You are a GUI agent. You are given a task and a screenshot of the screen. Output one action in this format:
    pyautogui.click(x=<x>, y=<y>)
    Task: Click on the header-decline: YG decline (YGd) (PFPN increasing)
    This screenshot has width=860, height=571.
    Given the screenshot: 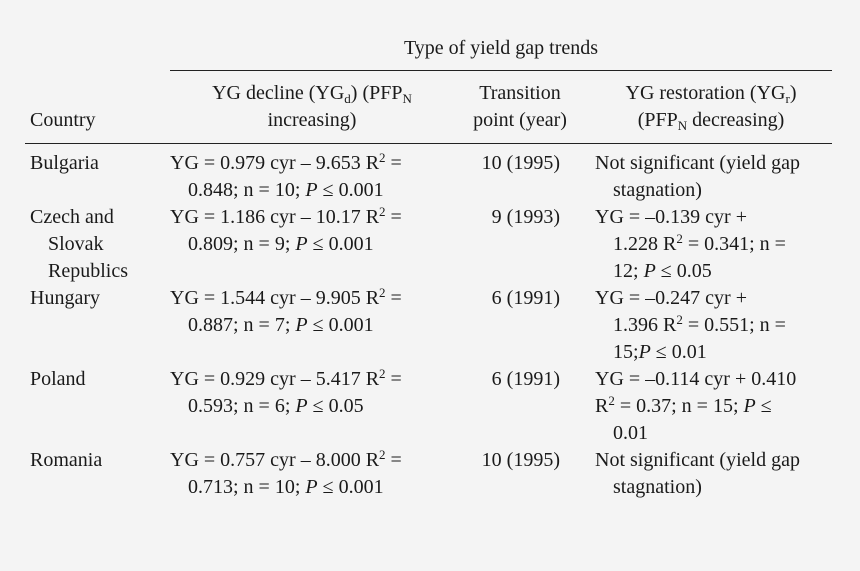 What is the action you would take?
    pyautogui.click(x=312, y=107)
    